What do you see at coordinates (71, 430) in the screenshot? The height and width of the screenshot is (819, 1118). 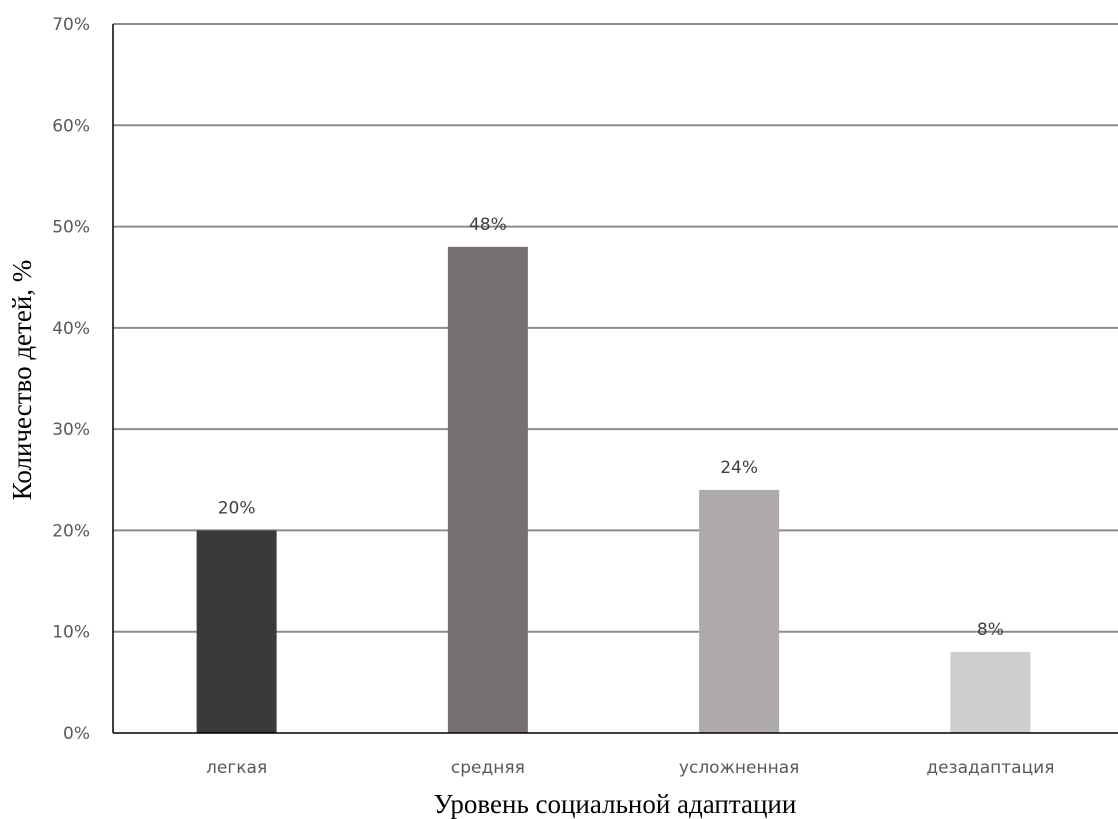 I see `y-tick-label: 30%` at bounding box center [71, 430].